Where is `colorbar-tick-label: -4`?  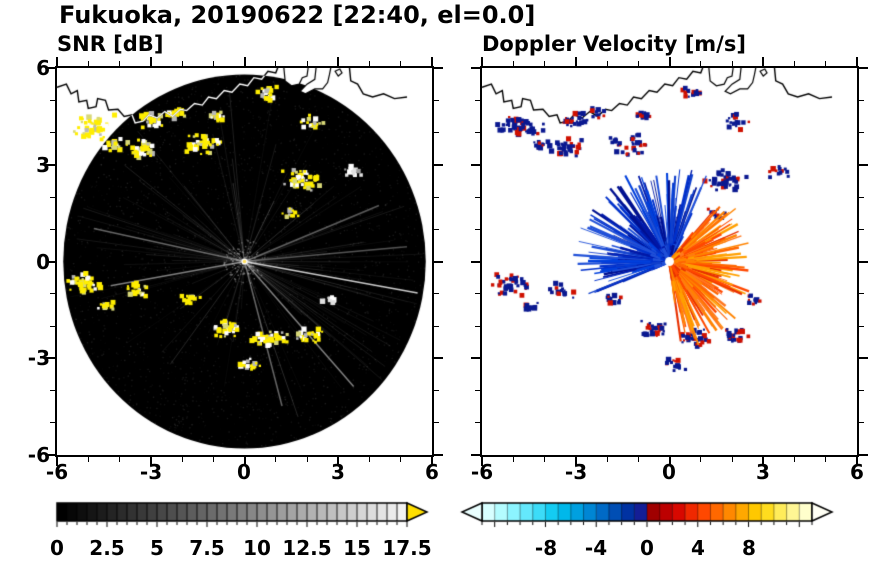
colorbar-tick-label: -4 is located at coordinates (596, 548).